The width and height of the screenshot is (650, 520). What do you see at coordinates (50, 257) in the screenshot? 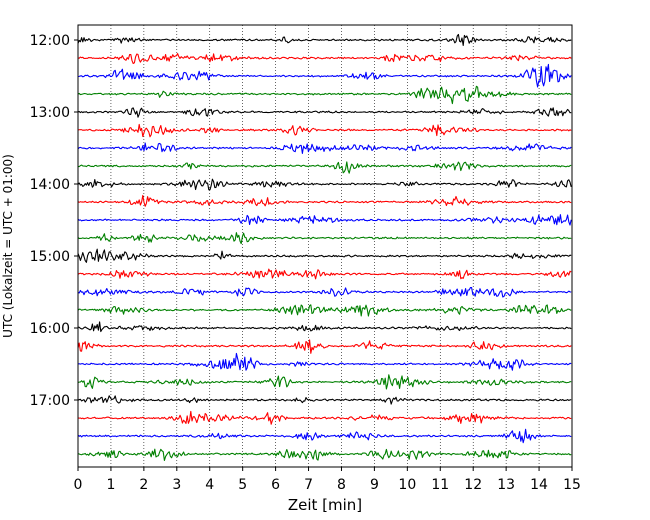
I see `y-tick-label-3: 15:00` at bounding box center [50, 257].